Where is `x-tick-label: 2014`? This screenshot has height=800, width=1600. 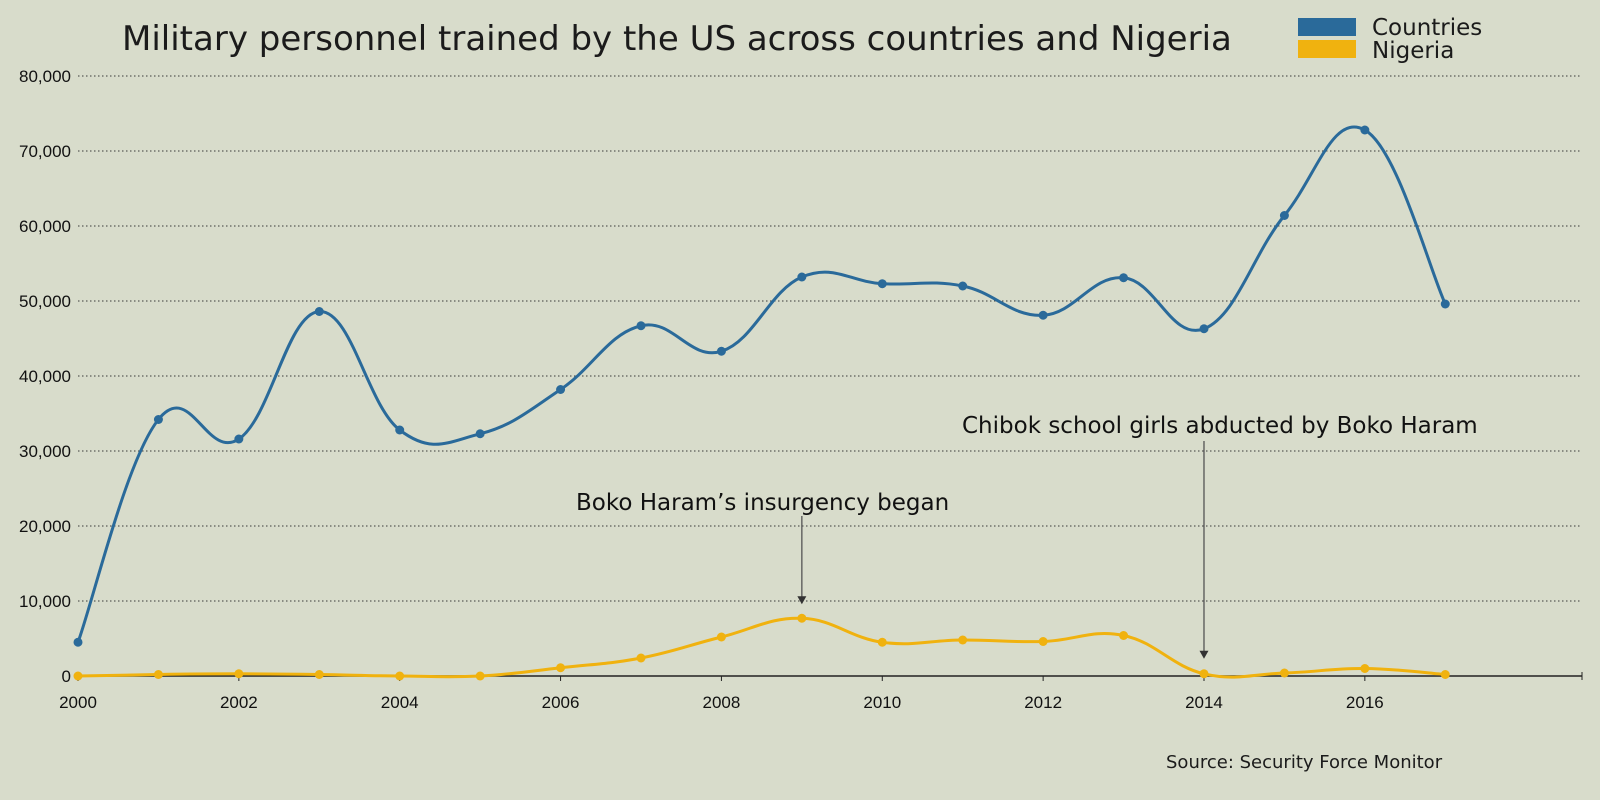
x-tick-label: 2014 is located at coordinates (1204, 702).